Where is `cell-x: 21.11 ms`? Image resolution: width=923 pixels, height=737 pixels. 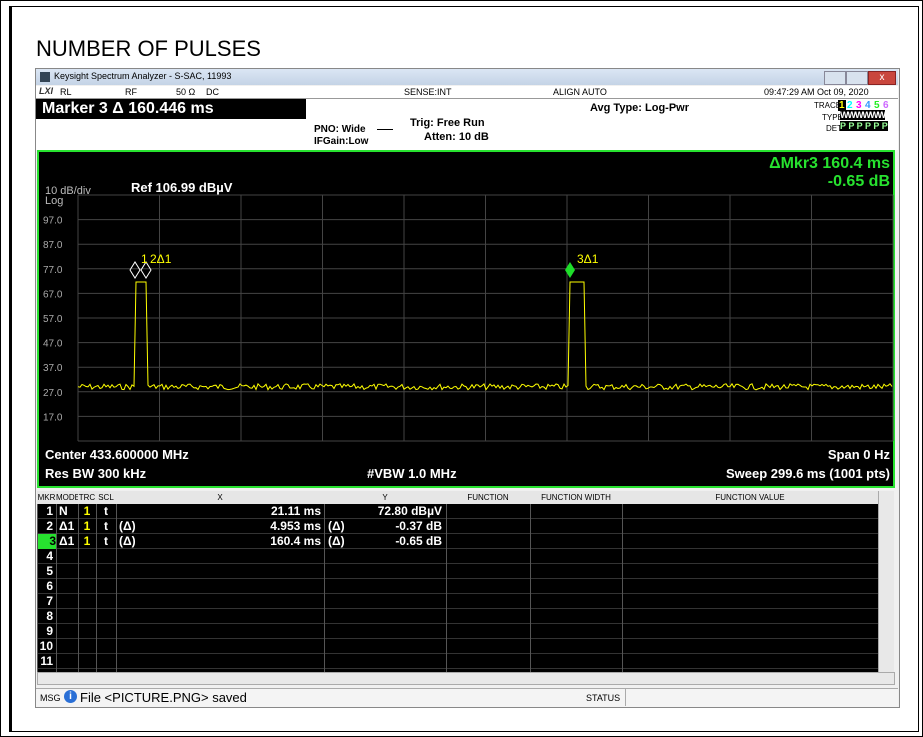
cell-x: 21.11 ms is located at coordinates (295, 511).